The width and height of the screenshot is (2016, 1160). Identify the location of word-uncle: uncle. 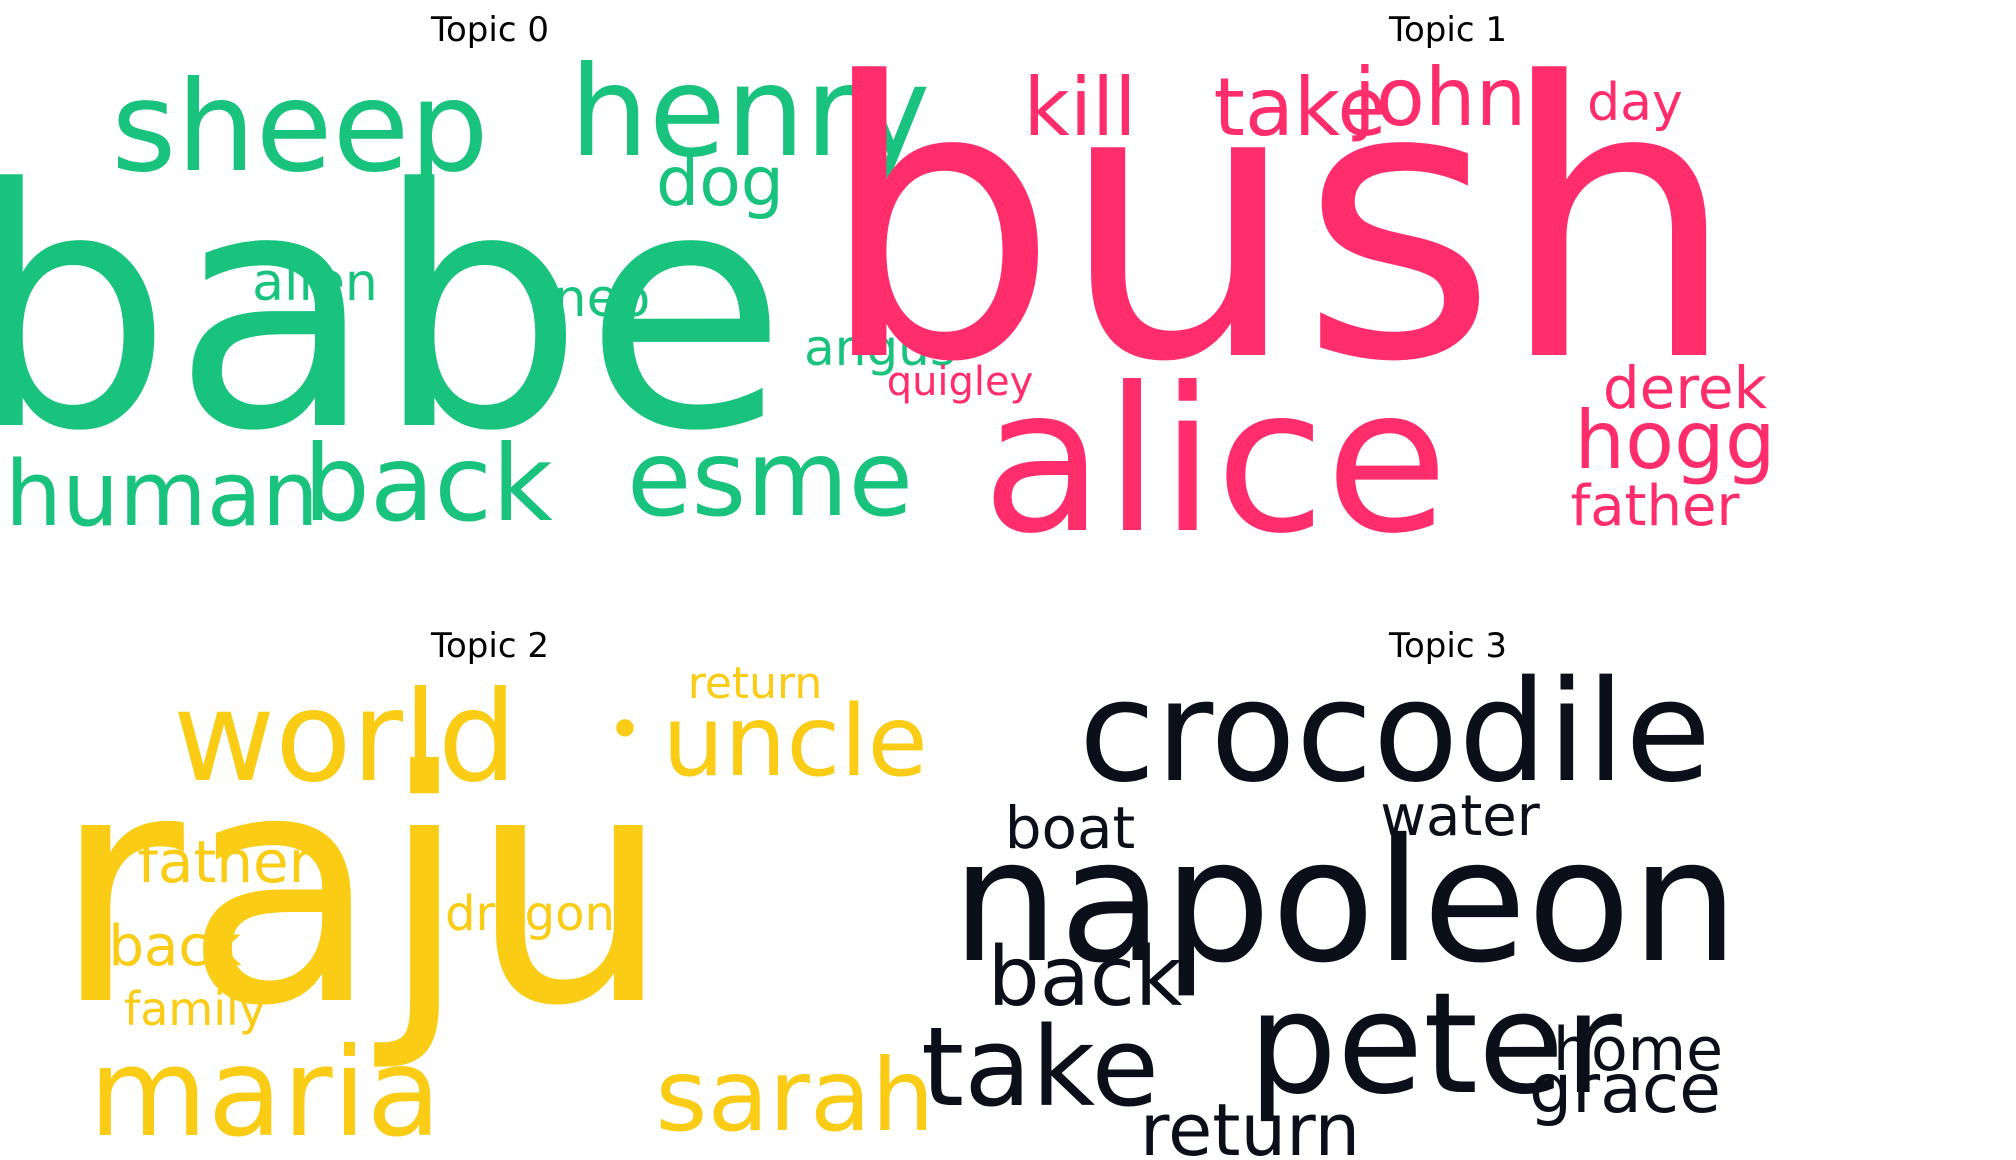
(795, 742).